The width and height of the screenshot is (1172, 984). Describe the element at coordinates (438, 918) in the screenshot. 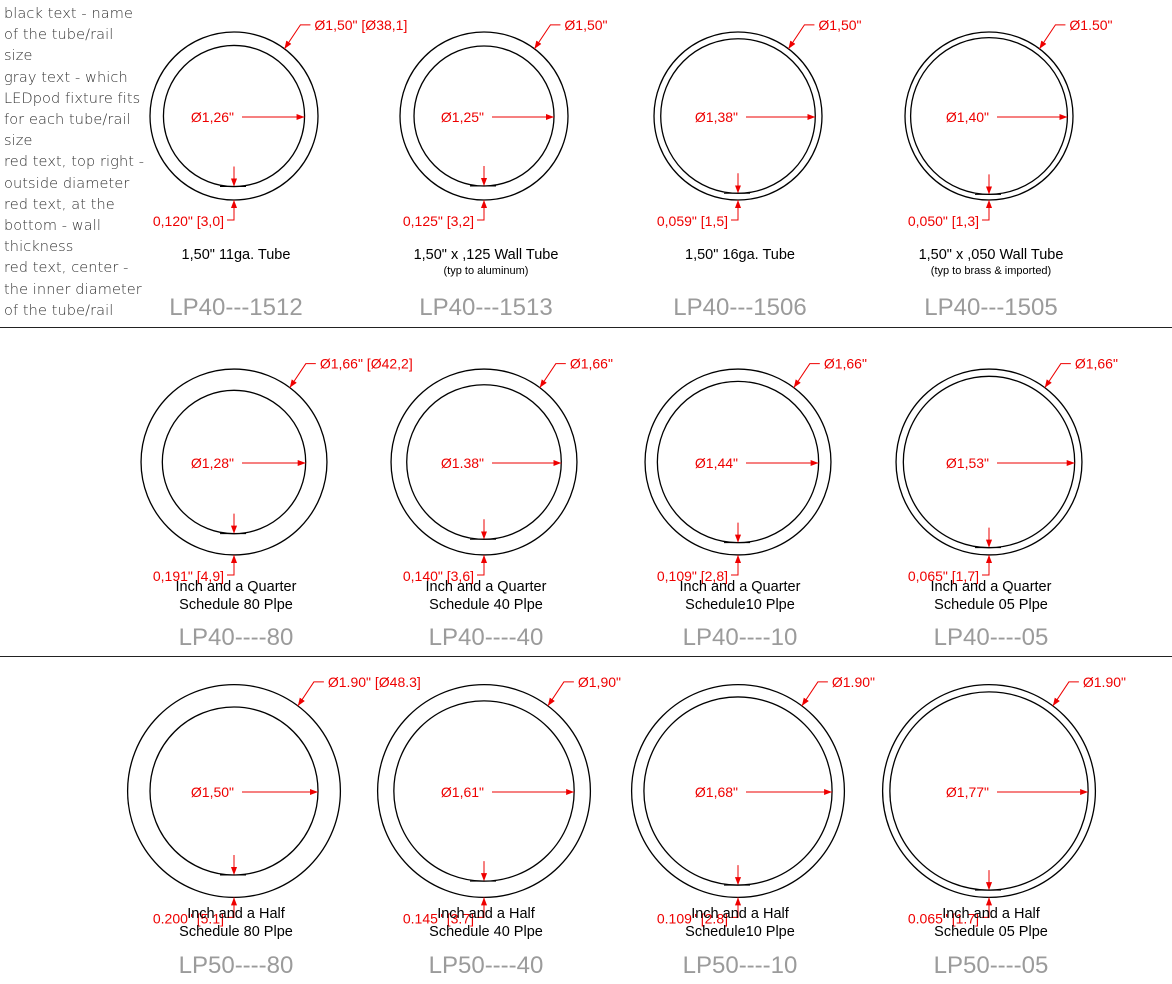

I see `wall-thickness-label: 0.145" [3.7]` at that location.